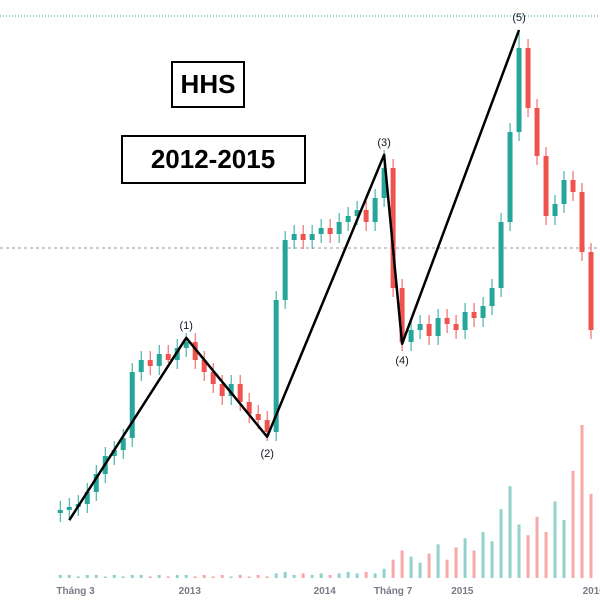  I want to click on chart-subtitle: 2012-2015, so click(213, 159).